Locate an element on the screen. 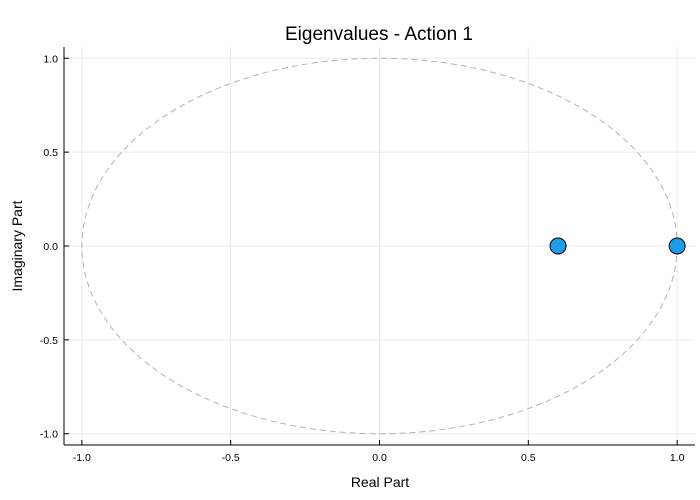 This screenshot has width=700, height=500. x-tick-label: 0.5 is located at coordinates (528, 458).